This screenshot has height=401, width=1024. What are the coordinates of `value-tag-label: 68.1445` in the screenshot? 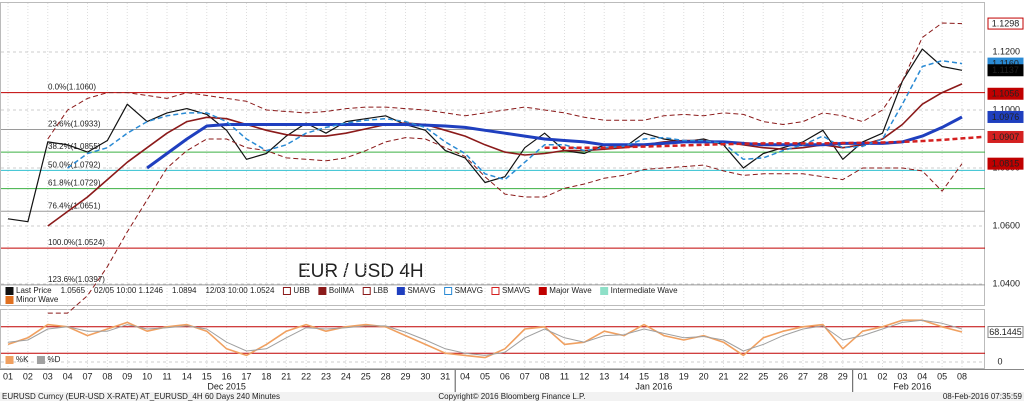 It's located at (1005, 332).